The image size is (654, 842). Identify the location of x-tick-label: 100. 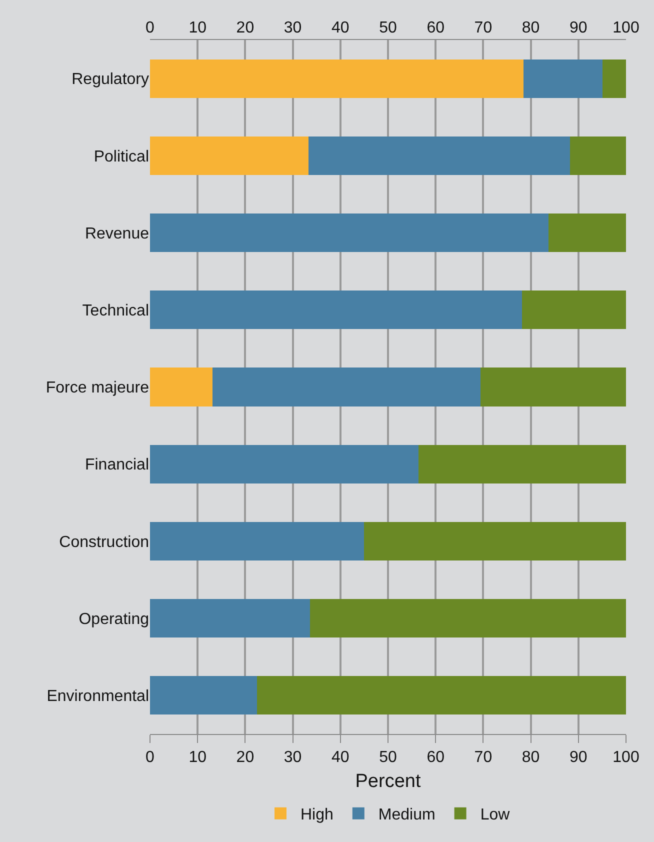
(626, 28).